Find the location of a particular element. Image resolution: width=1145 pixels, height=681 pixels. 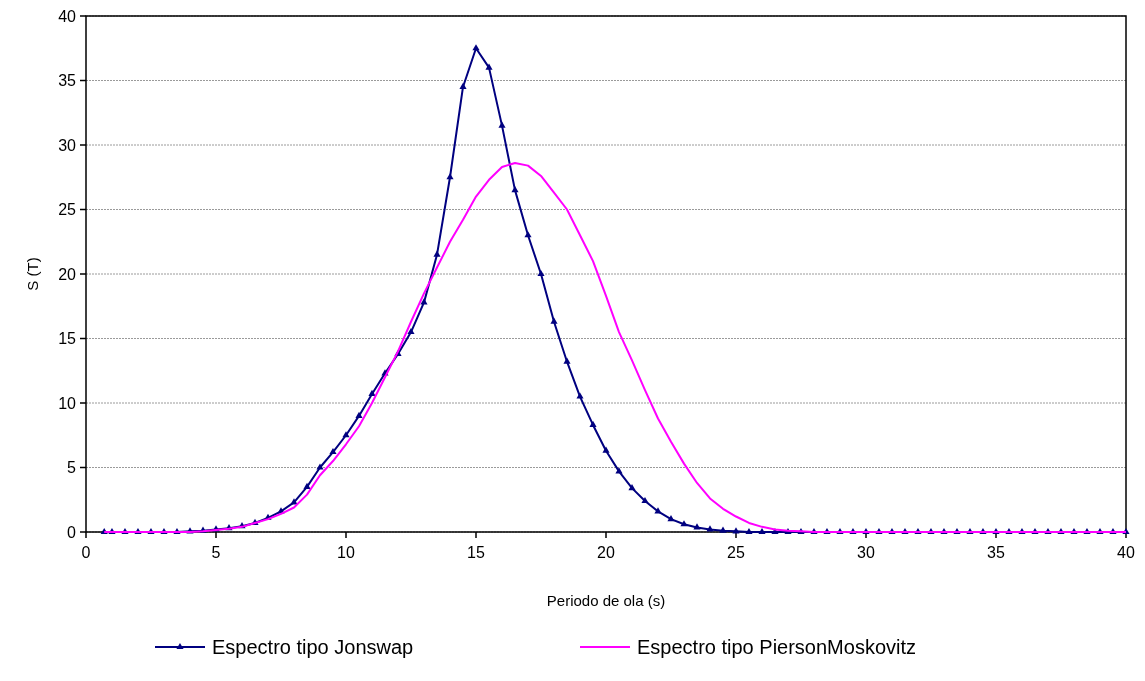

x-tick-label: 5 is located at coordinates (216, 552).